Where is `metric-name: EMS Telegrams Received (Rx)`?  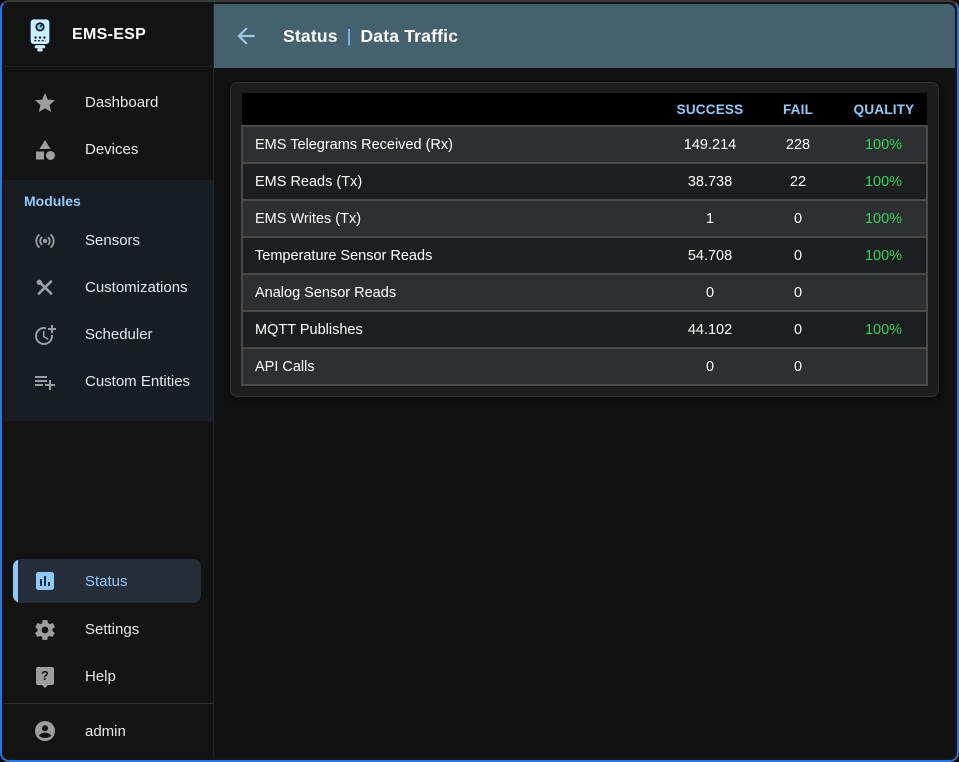 metric-name: EMS Telegrams Received (Rx) is located at coordinates (354, 144).